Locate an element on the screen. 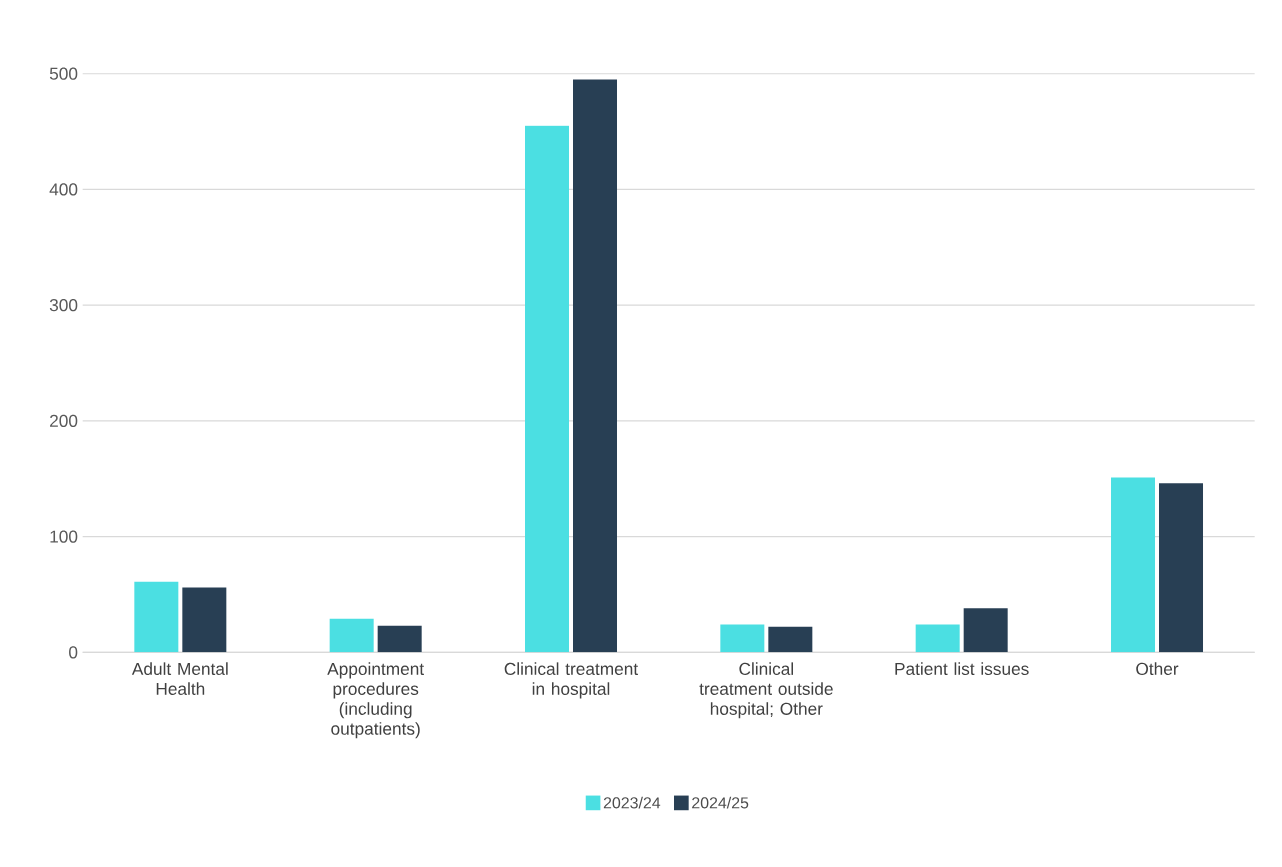 This screenshot has height=867, width=1282. y-tick-label: 500 is located at coordinates (63, 73).